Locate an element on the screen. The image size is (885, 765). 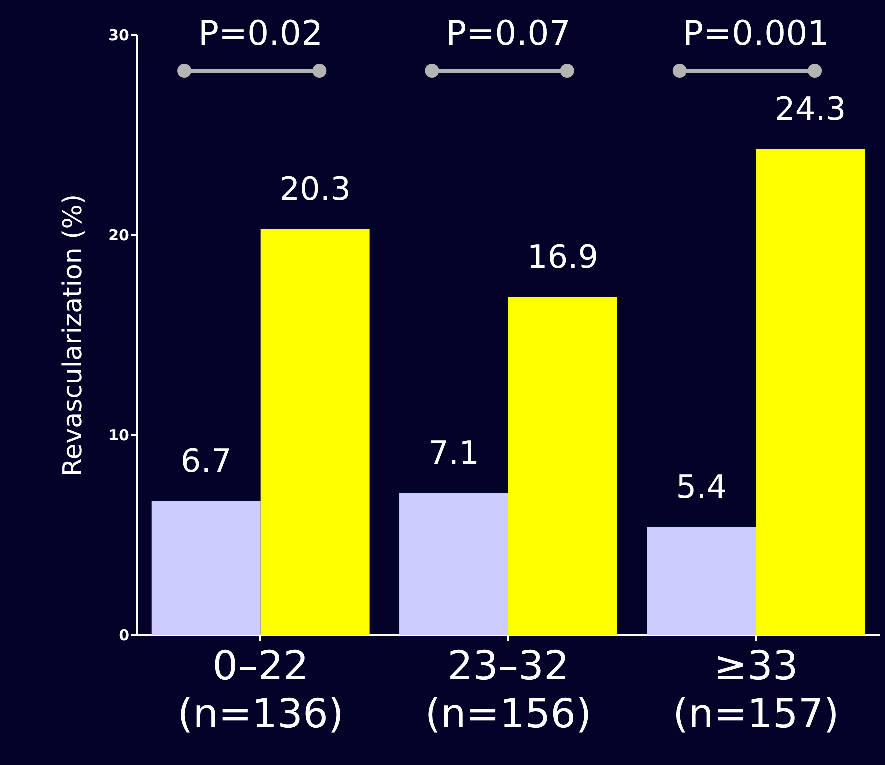
y-tick-label: 20 is located at coordinates (119, 235).